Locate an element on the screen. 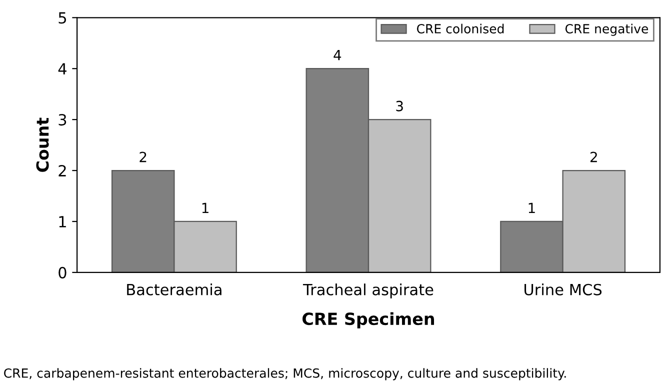 The width and height of the screenshot is (670, 392). x-axis-title: CRE Specimen is located at coordinates (368, 320).